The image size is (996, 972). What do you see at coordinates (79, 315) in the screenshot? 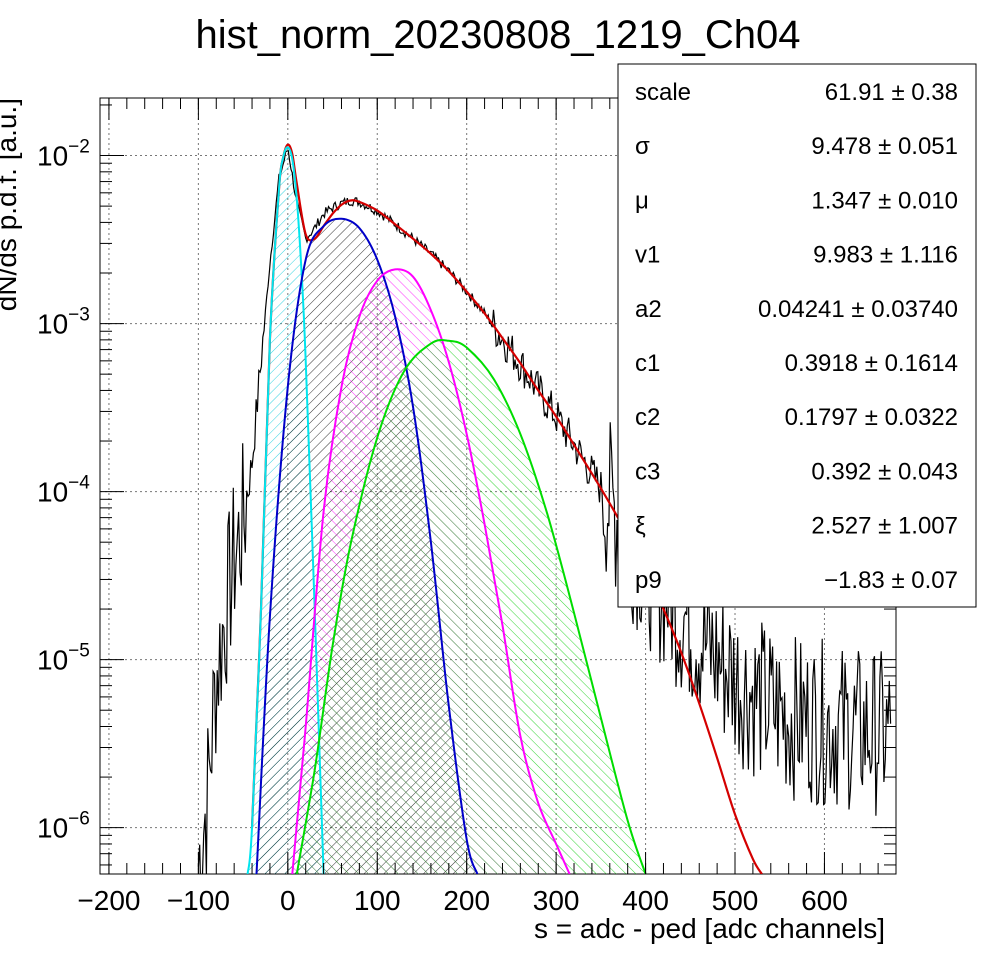
I see `y-tick-exponent: −3` at bounding box center [79, 315].